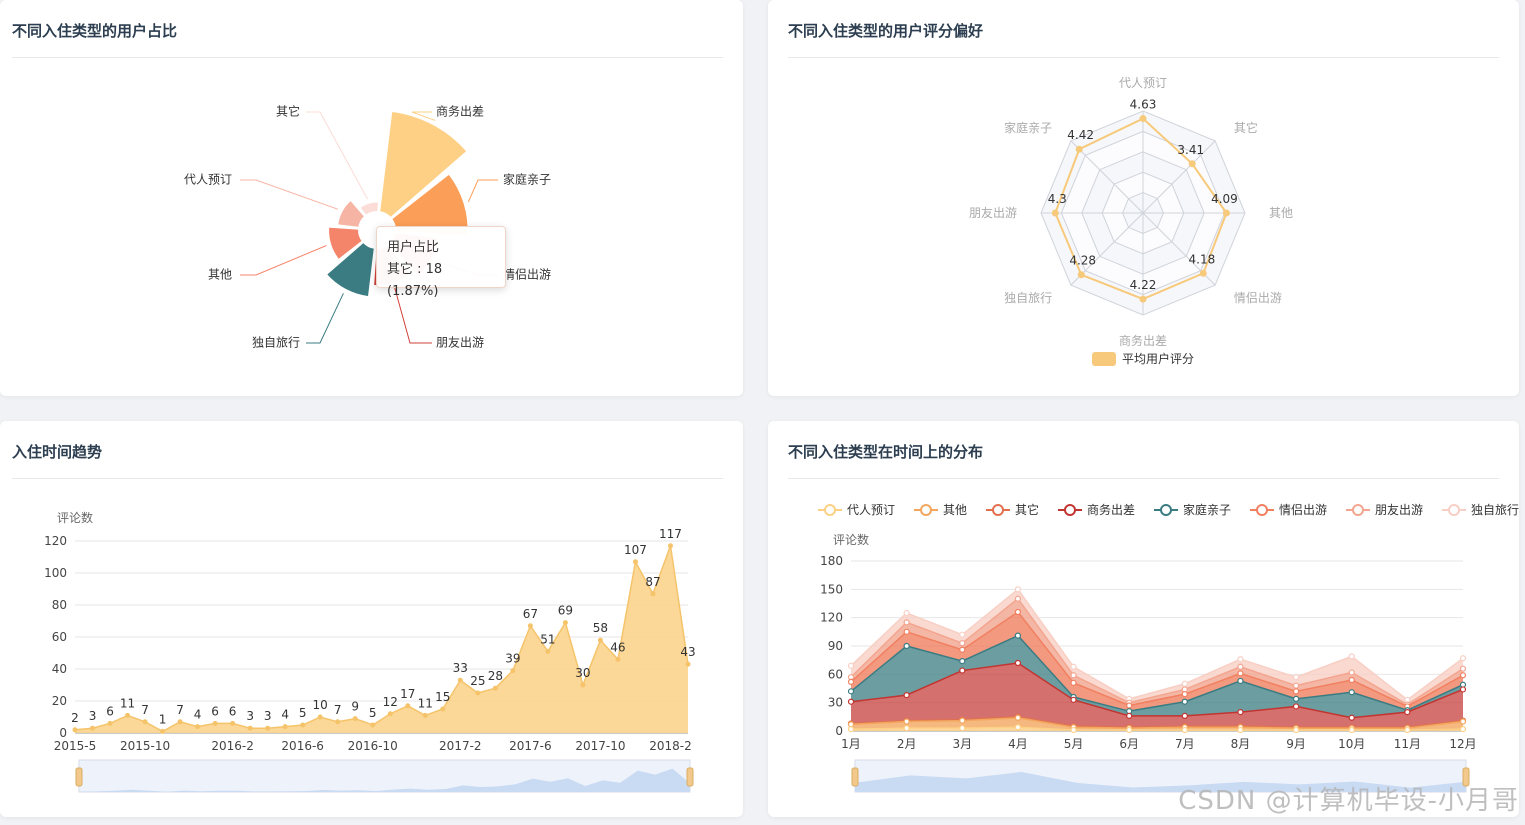  What do you see at coordinates (565, 611) in the screenshot?
I see `trend-value-28: 69` at bounding box center [565, 611].